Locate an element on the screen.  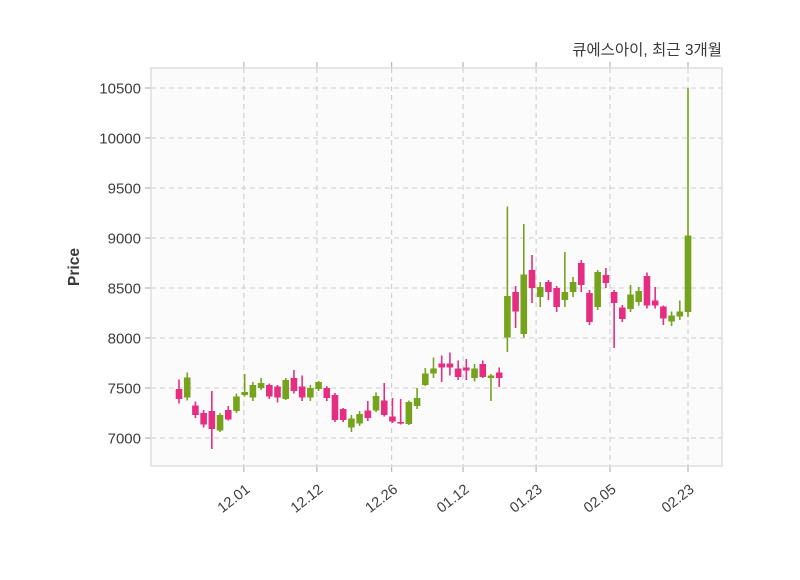
y-tick-label: 7000 is located at coordinates (124, 439).